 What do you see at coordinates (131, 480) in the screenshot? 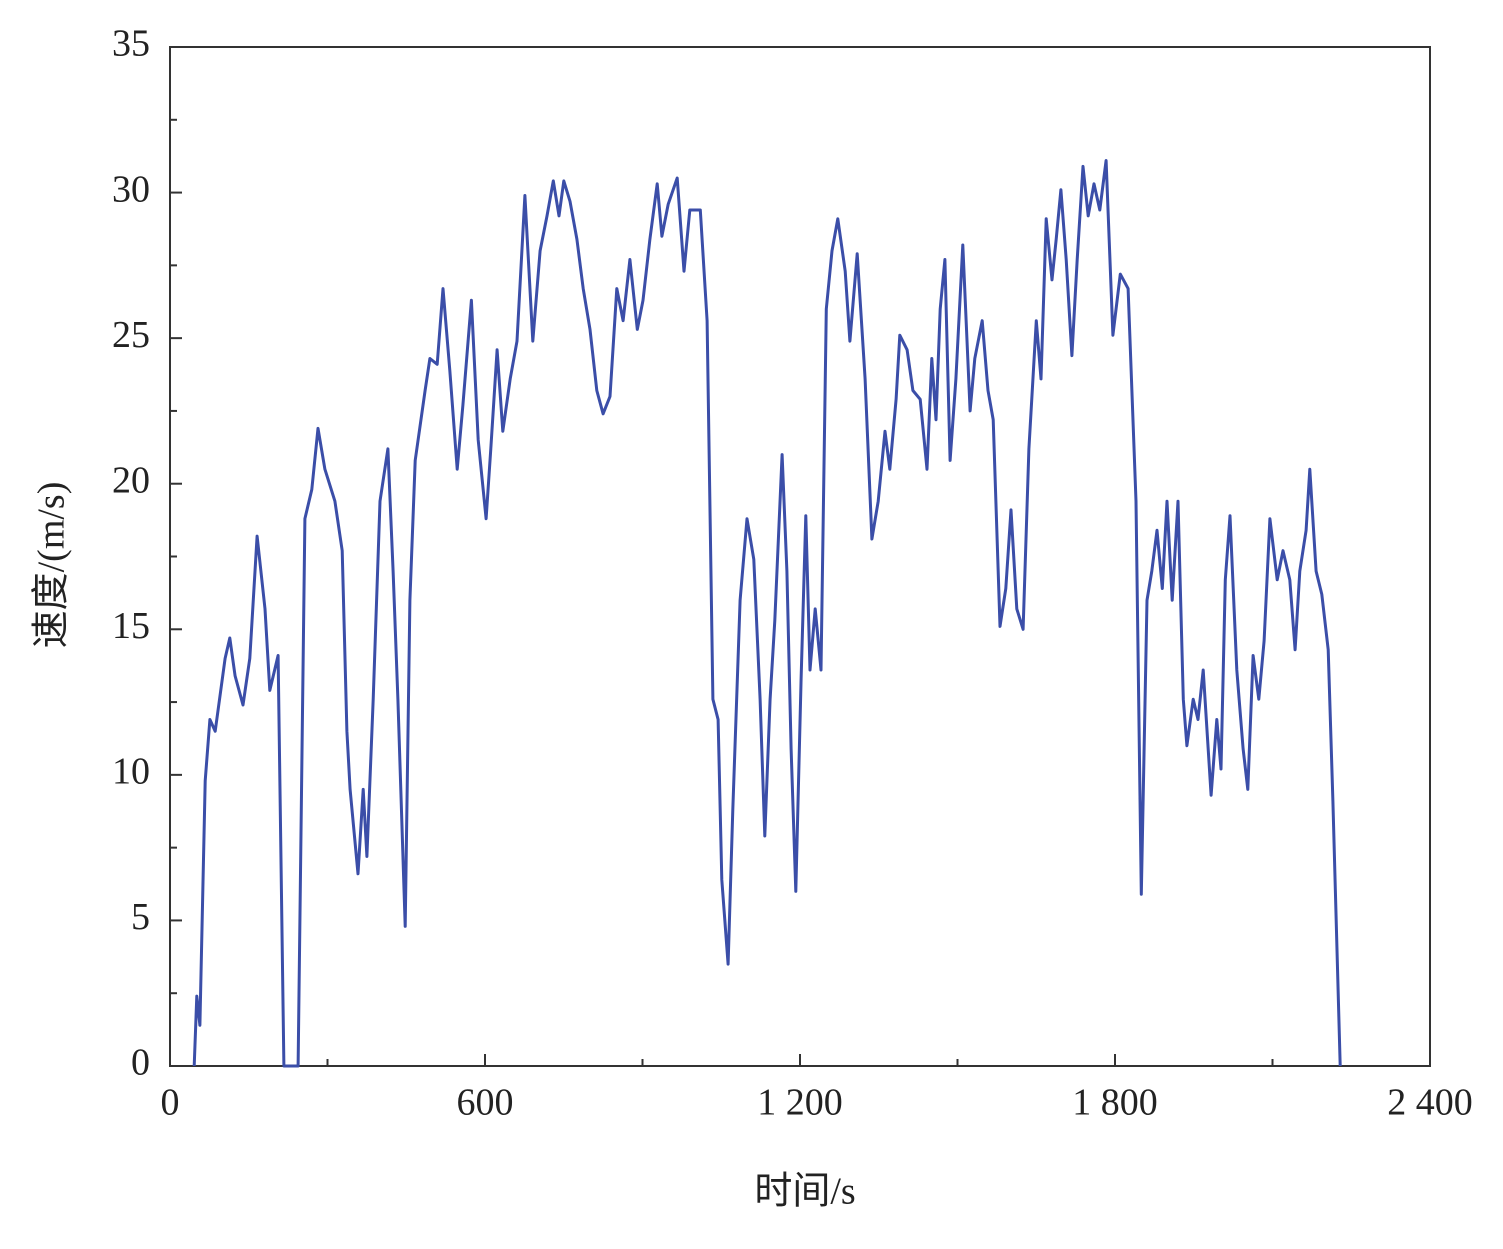
I see `y-tick-label: 20` at bounding box center [131, 480].